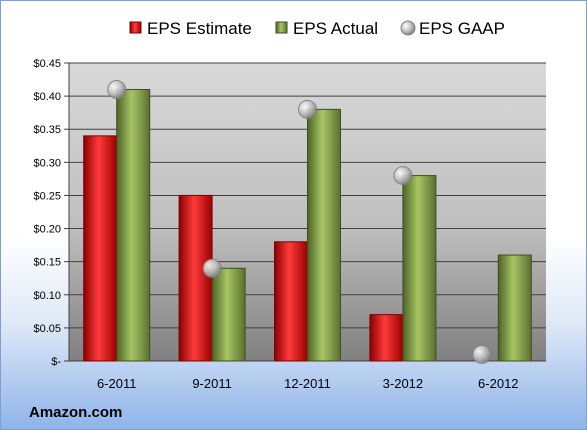  What do you see at coordinates (199, 28) in the screenshot?
I see `legend-label: EPS Estimate` at bounding box center [199, 28].